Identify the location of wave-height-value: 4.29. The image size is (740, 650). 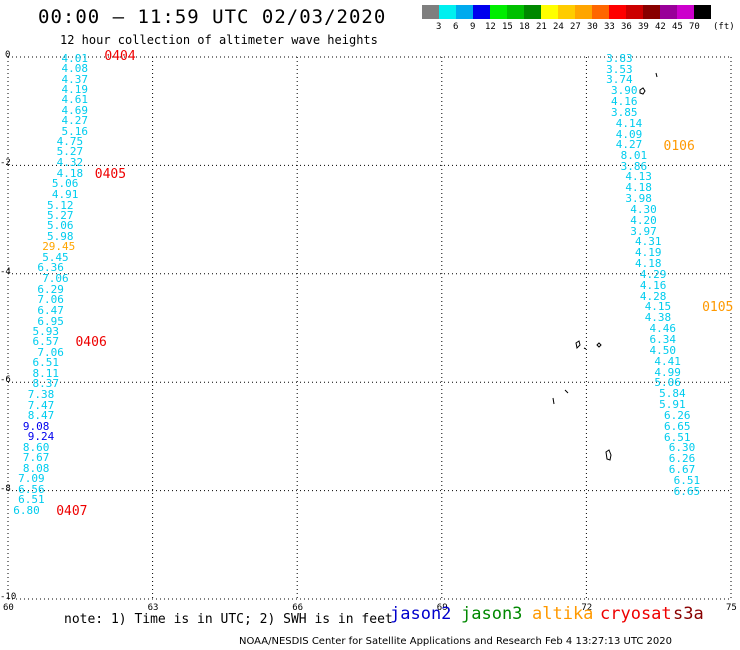
(653, 274).